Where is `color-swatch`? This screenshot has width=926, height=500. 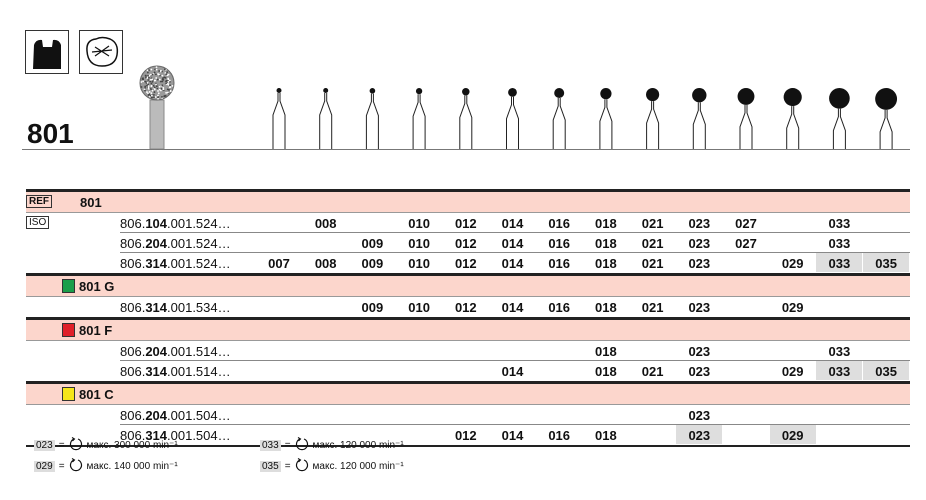
color-swatch is located at coordinates (68, 330).